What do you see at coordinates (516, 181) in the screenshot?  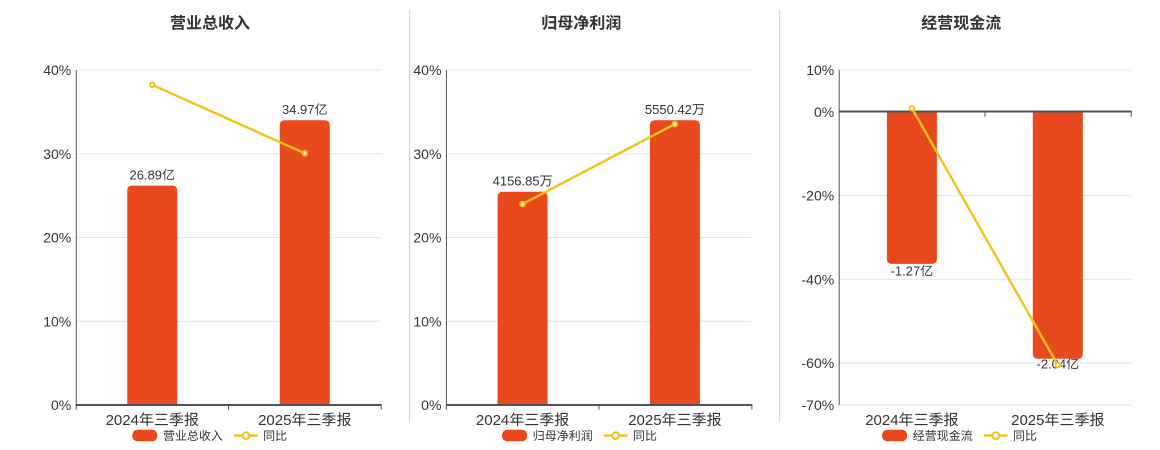 I see `svg-text: 4156.85` at bounding box center [516, 181].